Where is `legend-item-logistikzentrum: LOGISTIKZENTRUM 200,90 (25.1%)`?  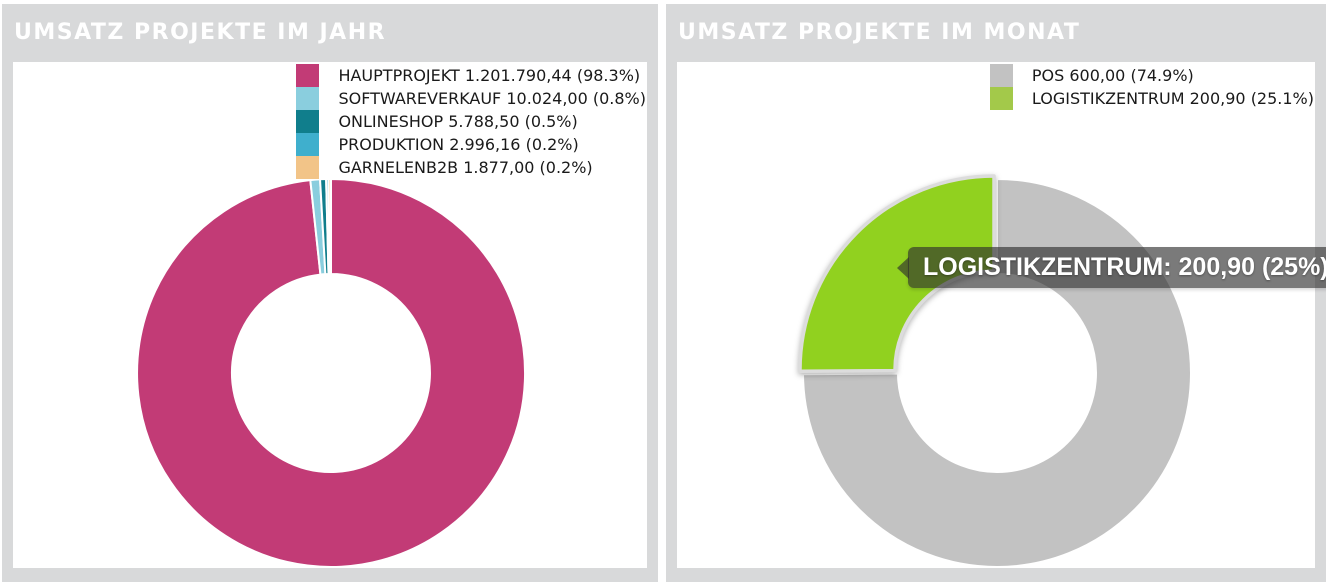
legend-item-logistikzentrum: LOGISTIKZENTRUM 200,90 (25.1%) is located at coordinates (1151, 98).